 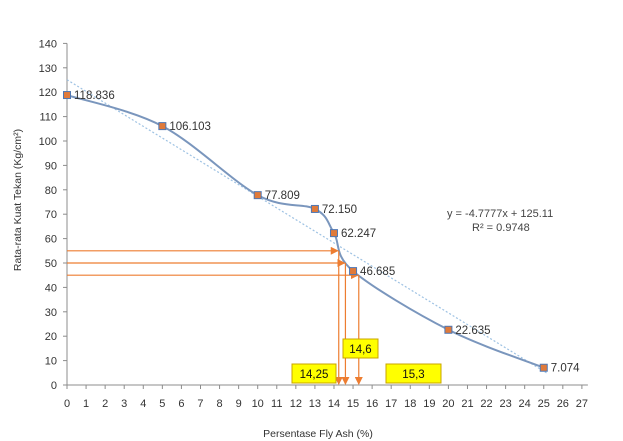 What do you see at coordinates (51, 166) in the screenshot?
I see `y-tick-label: 90` at bounding box center [51, 166].